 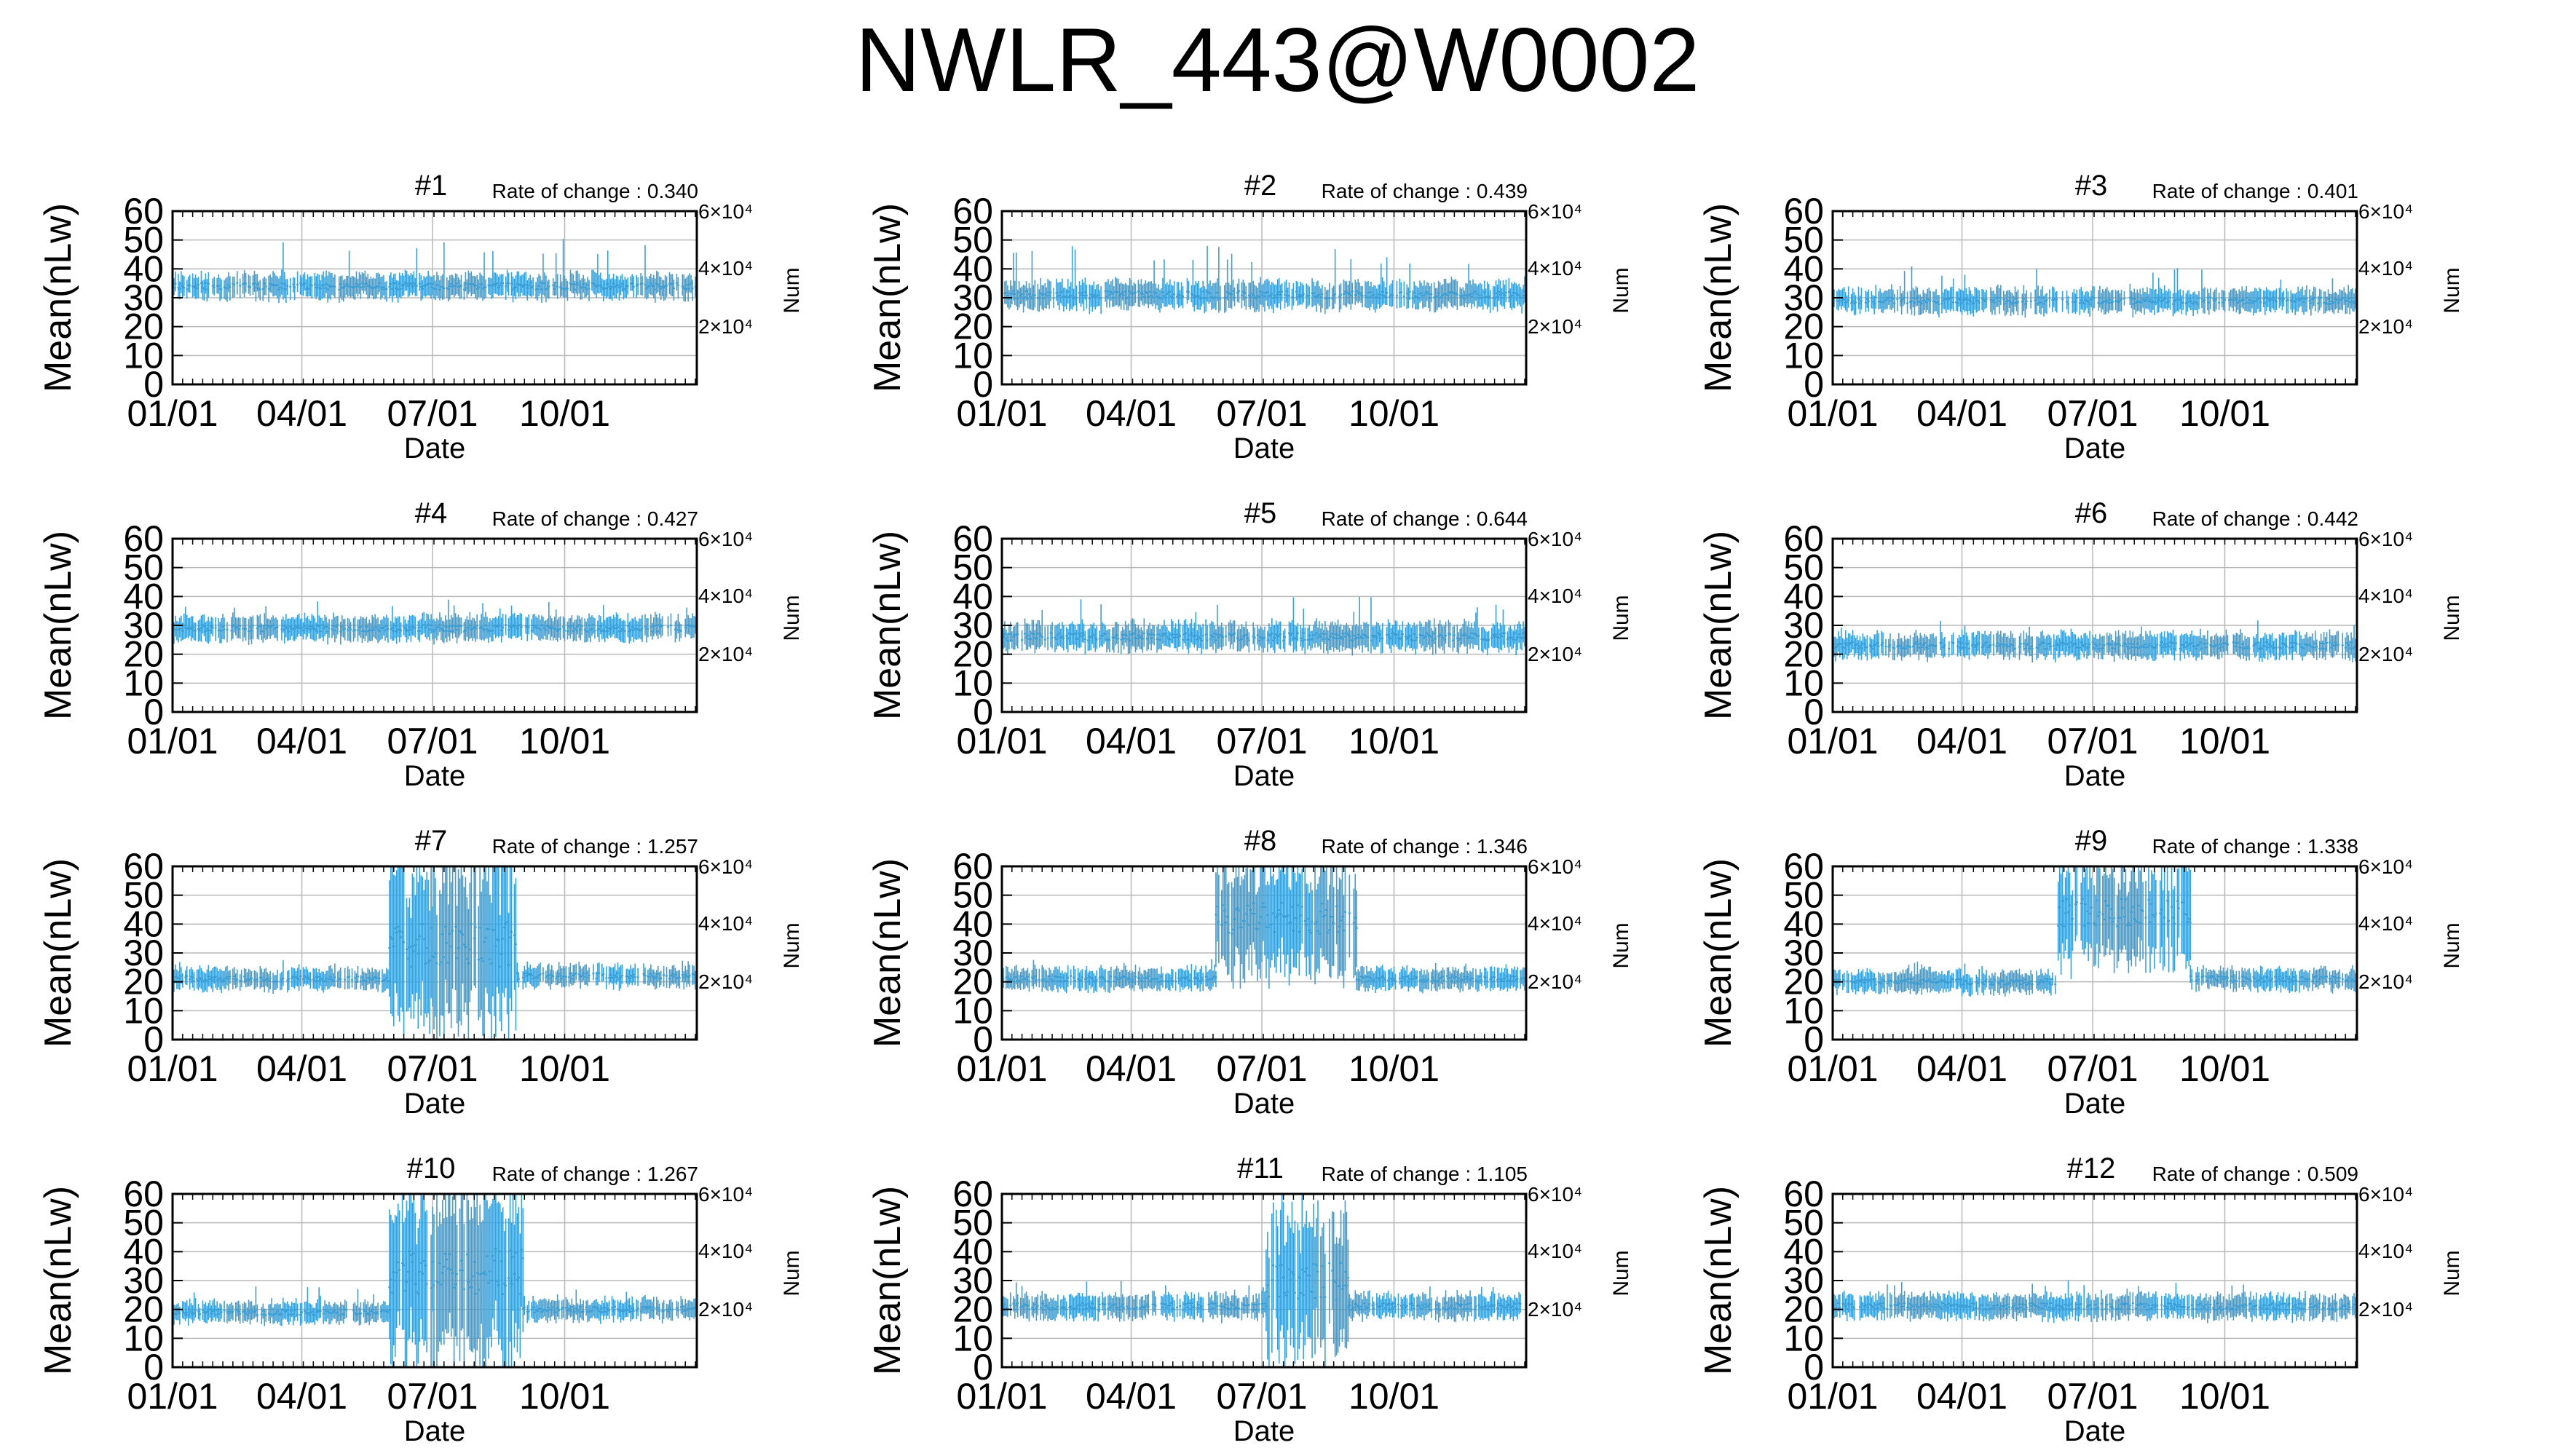 I want to click on rate-of-change-label: Rate of change : 0.439, so click(x=1425, y=191).